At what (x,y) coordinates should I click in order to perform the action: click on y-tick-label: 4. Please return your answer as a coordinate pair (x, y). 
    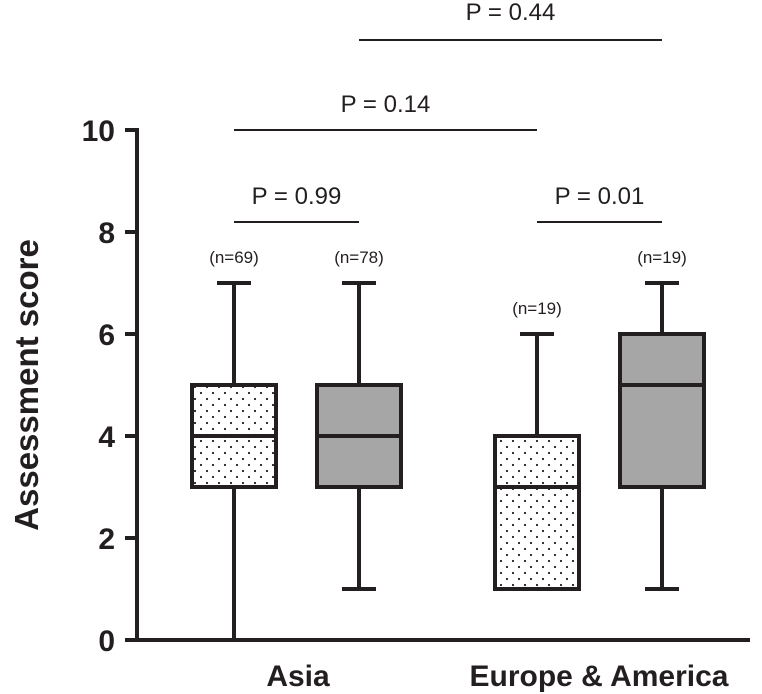
    Looking at the image, I should click on (106, 437).